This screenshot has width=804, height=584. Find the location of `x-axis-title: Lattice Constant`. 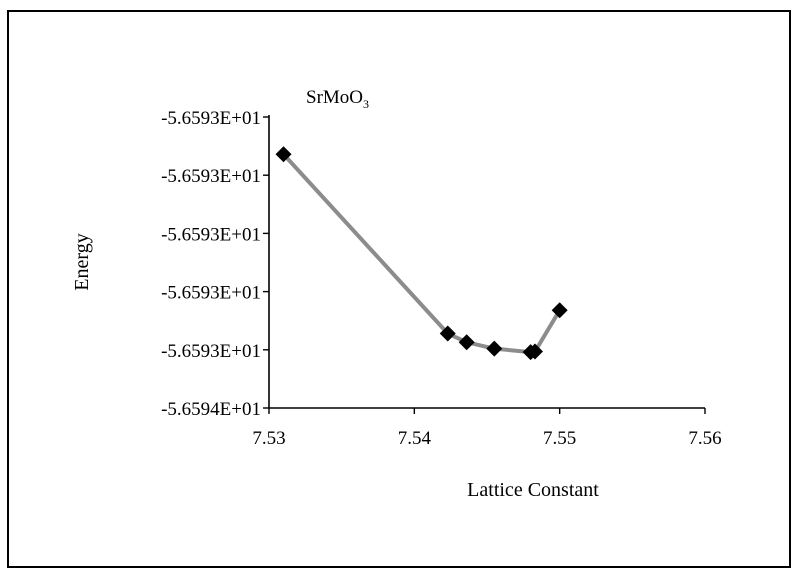

x-axis-title: Lattice Constant is located at coordinates (533, 490).